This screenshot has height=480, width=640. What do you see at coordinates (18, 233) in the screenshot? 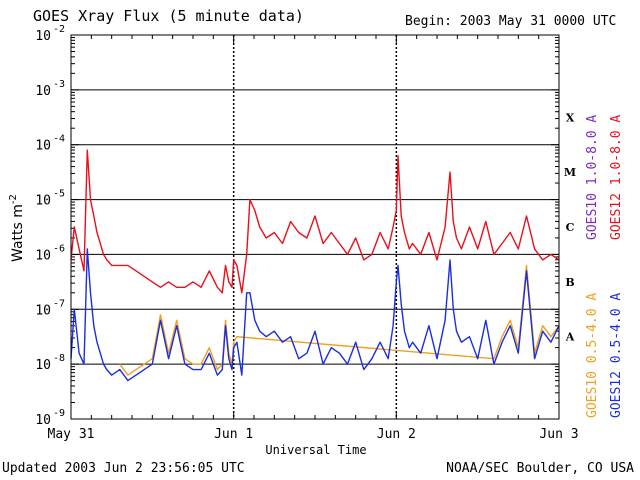
I see `y-axis-label-text: Watts m` at bounding box center [18, 233].